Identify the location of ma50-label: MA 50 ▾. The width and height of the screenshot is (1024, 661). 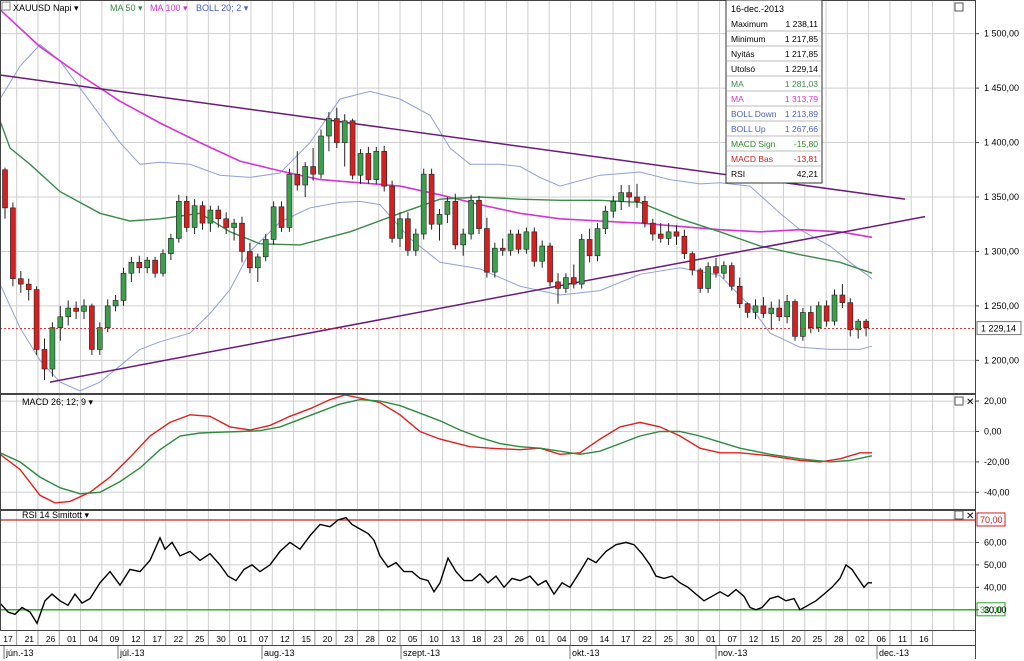
(126, 8).